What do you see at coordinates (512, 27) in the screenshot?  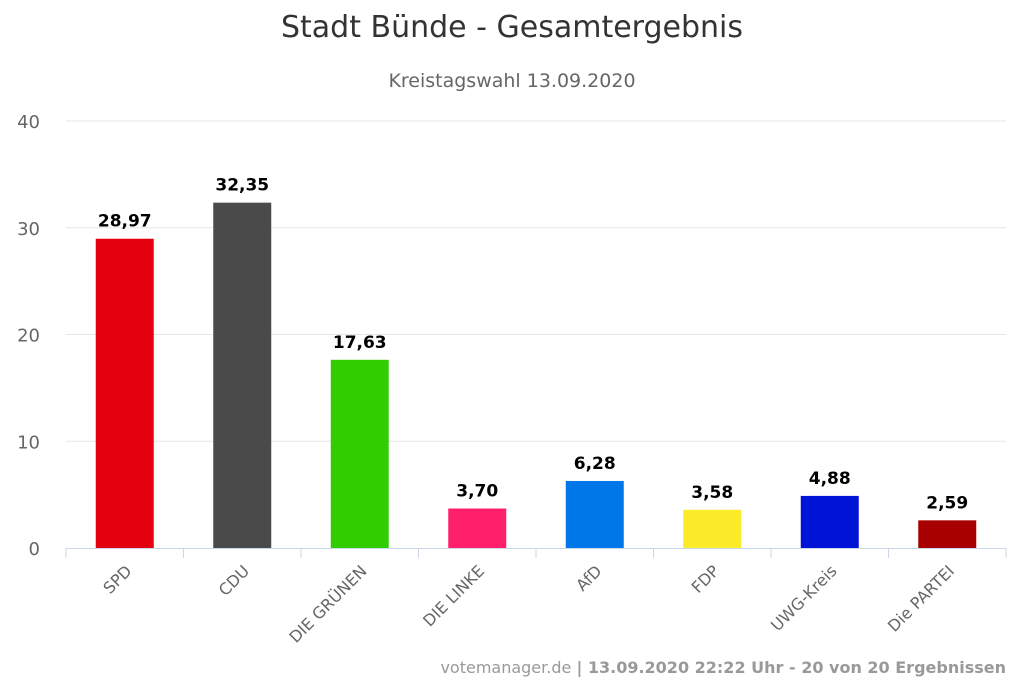 I see `chart-title: Stadt Bünde - Gesamtergebnis` at bounding box center [512, 27].